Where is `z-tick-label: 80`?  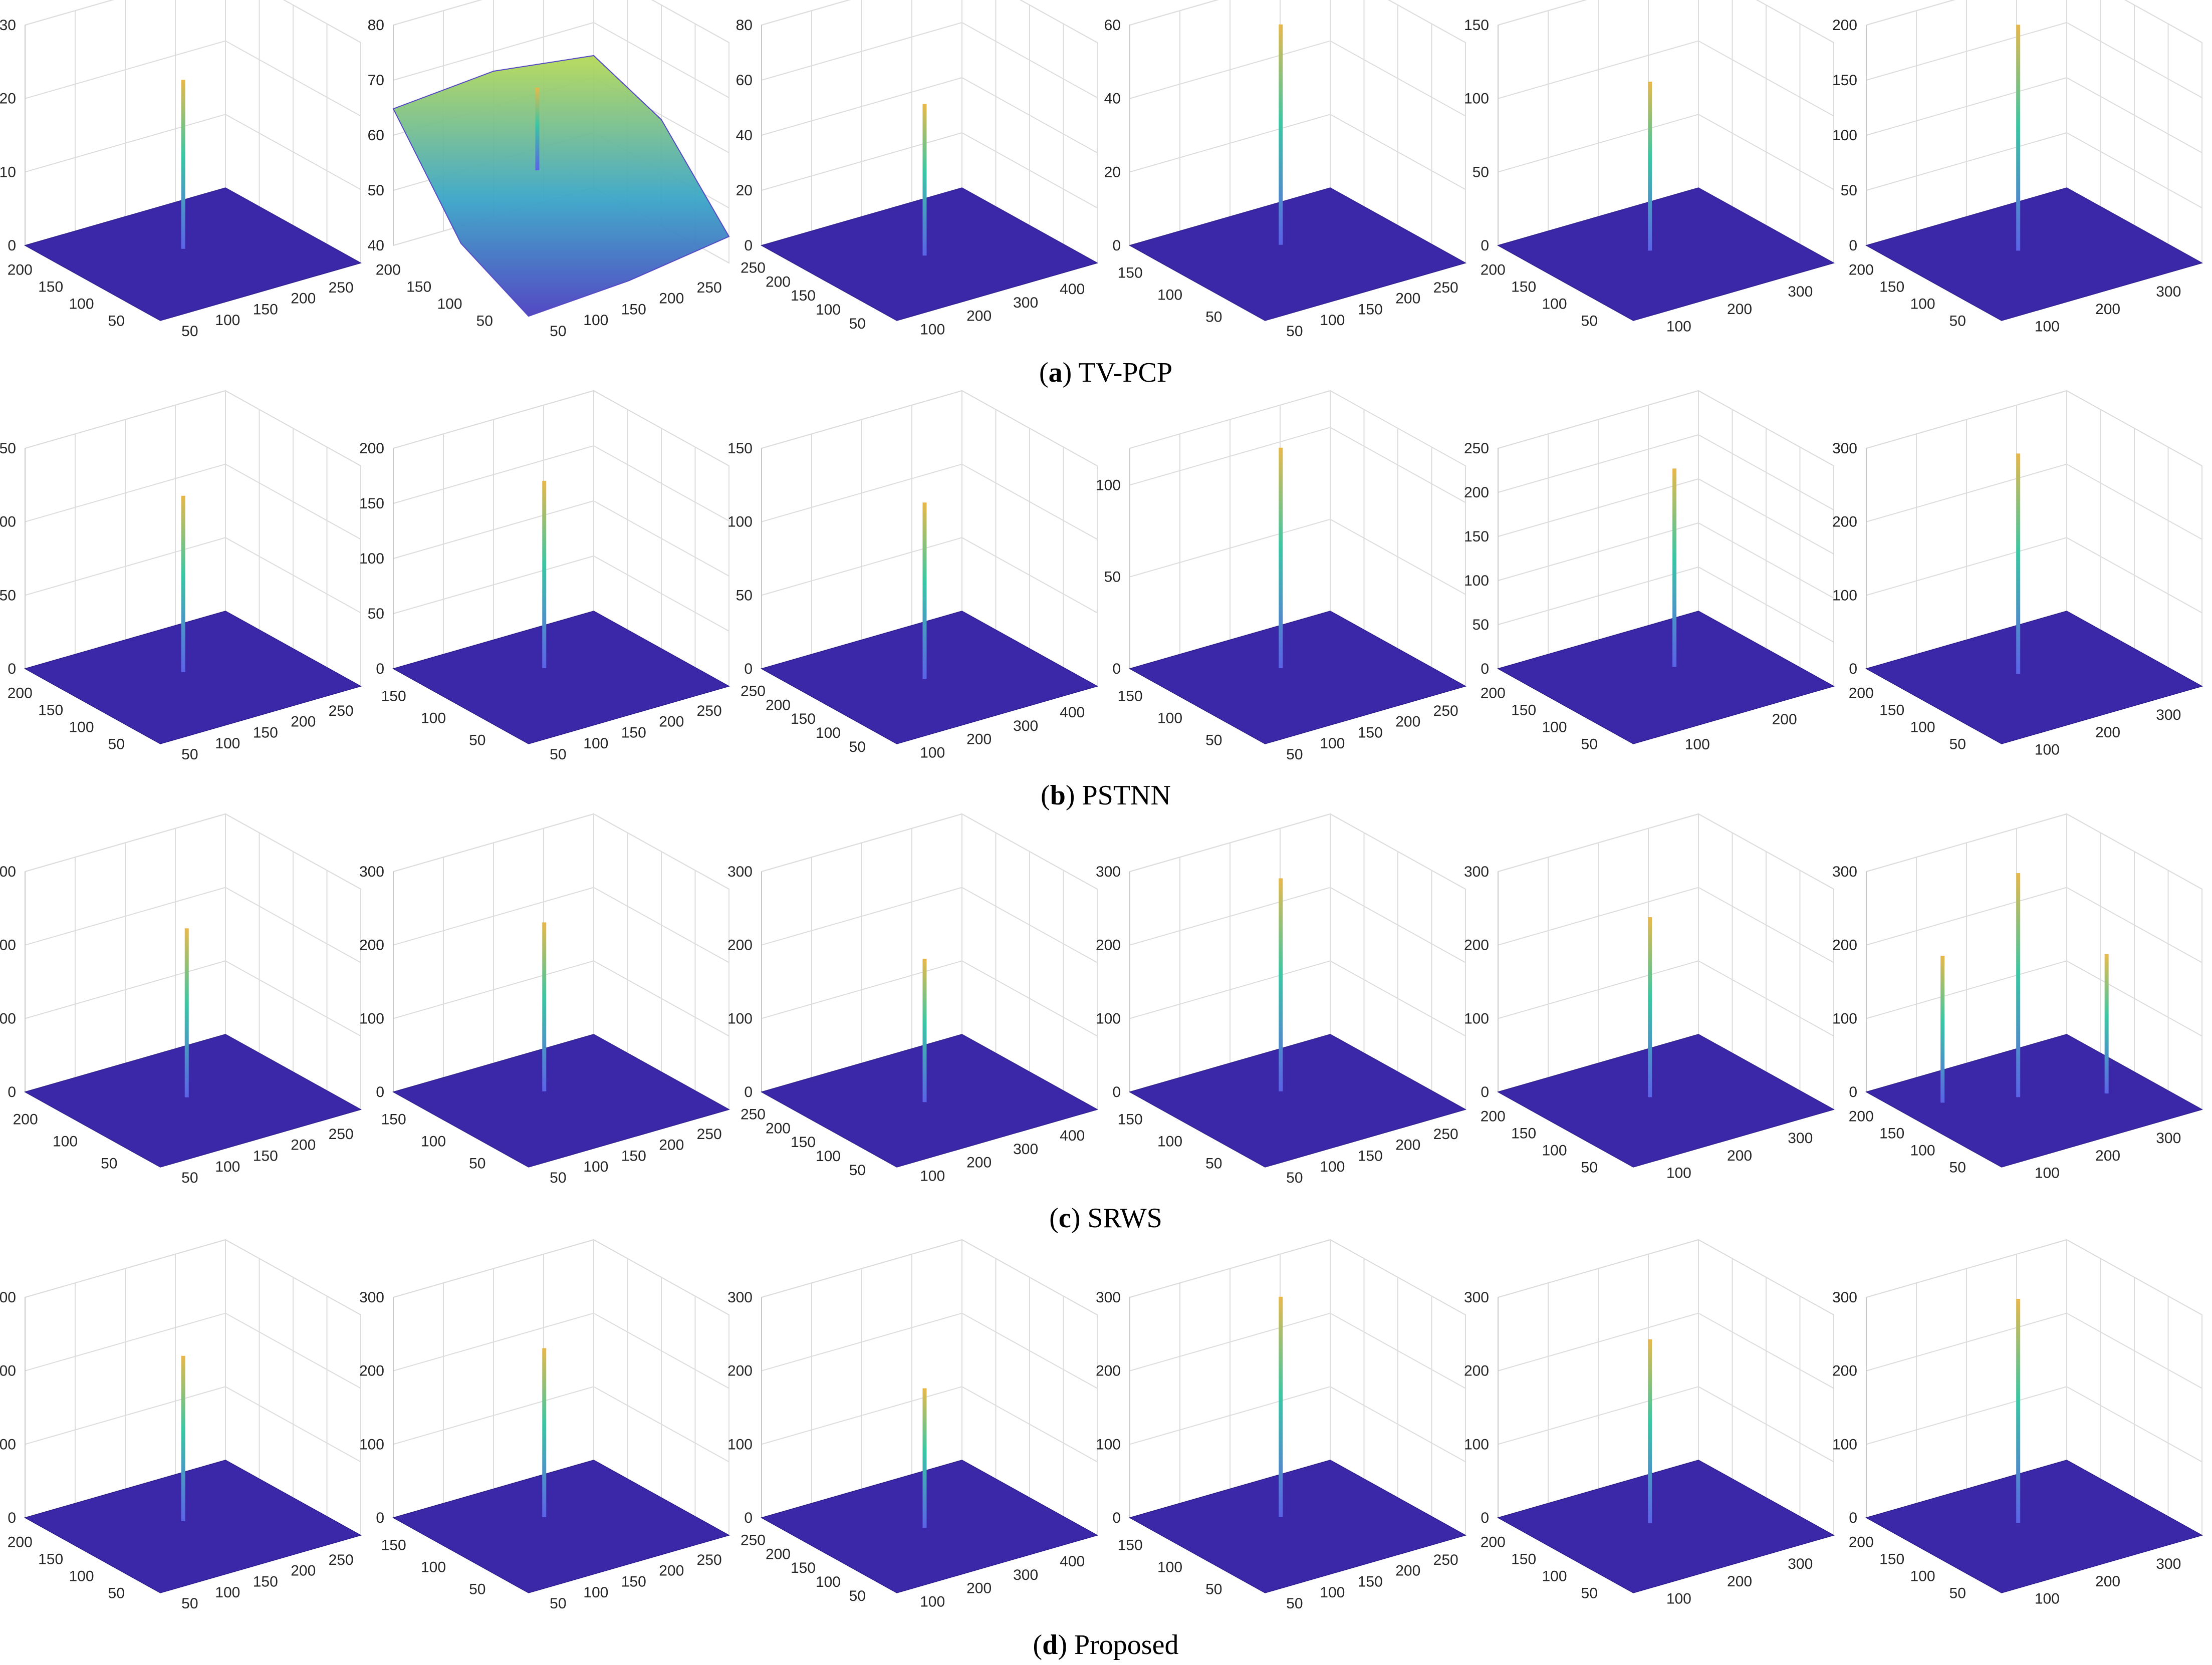 z-tick-label: 80 is located at coordinates (376, 25).